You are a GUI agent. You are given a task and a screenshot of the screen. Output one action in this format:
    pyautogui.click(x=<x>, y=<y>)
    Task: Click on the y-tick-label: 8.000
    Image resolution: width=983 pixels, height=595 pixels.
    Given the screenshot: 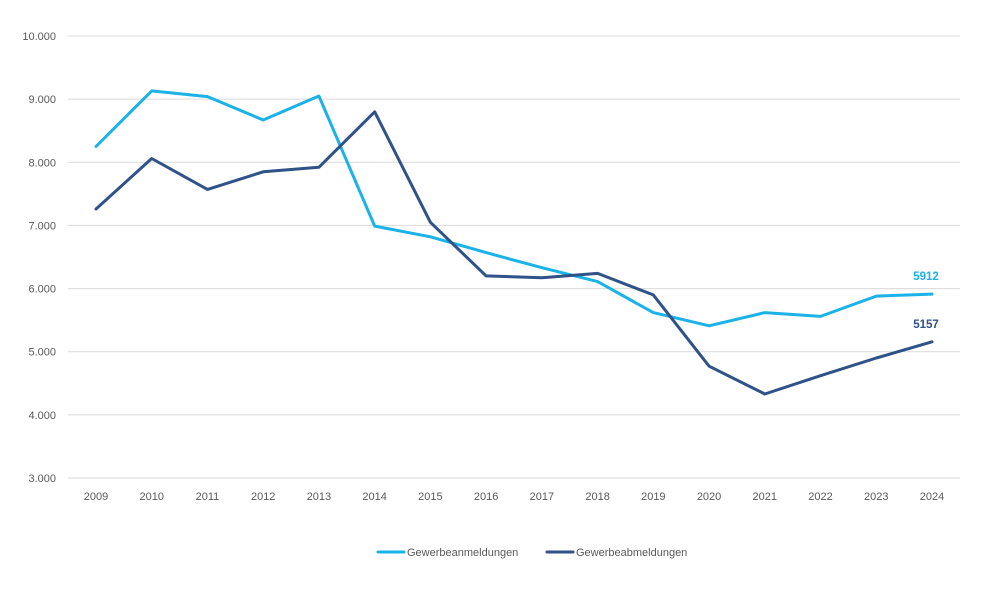 What is the action you would take?
    pyautogui.click(x=42, y=163)
    